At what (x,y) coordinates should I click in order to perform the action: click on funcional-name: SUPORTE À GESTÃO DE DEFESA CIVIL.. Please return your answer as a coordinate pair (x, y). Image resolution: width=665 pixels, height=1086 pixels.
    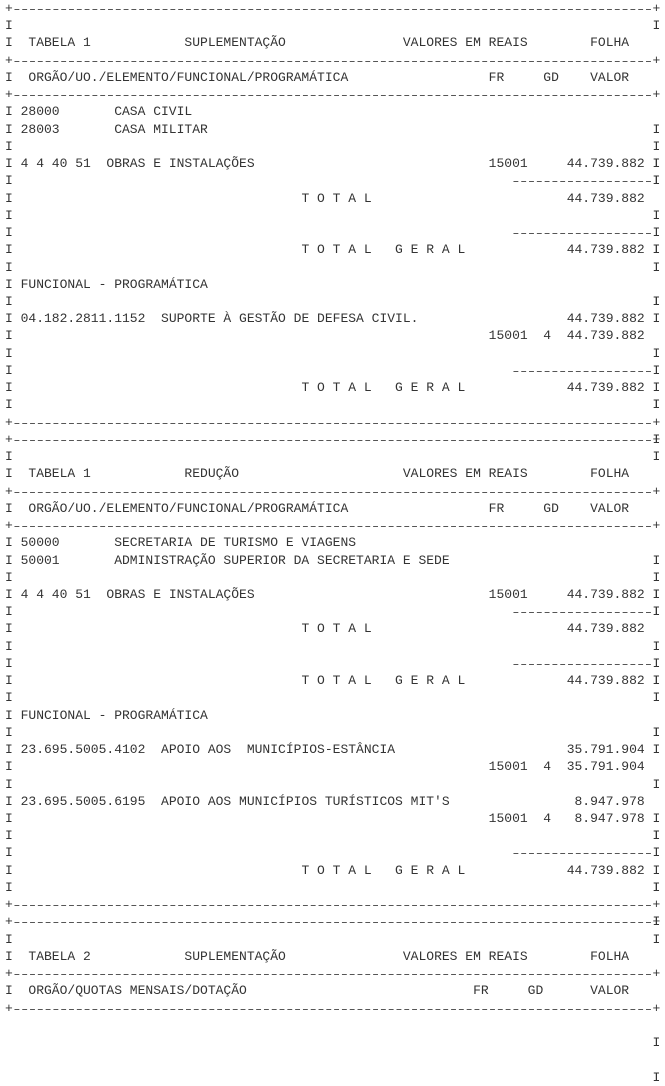
    Looking at the image, I should click on (290, 319).